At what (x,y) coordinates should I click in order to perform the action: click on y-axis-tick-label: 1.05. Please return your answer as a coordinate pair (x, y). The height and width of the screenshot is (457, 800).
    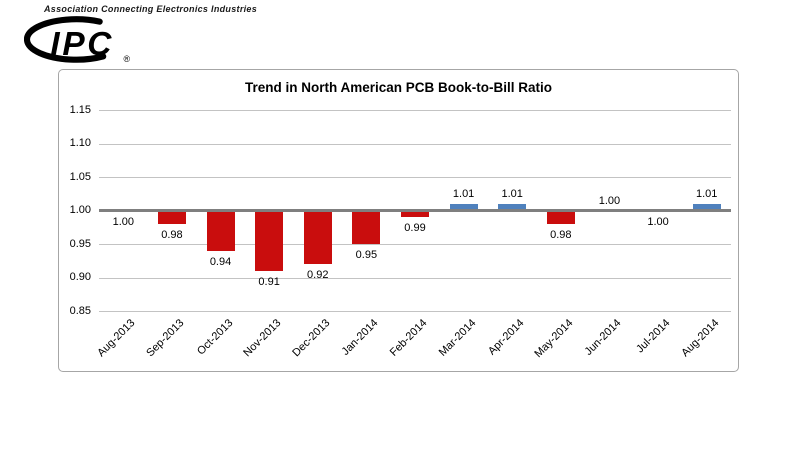
    Looking at the image, I should click on (80, 176).